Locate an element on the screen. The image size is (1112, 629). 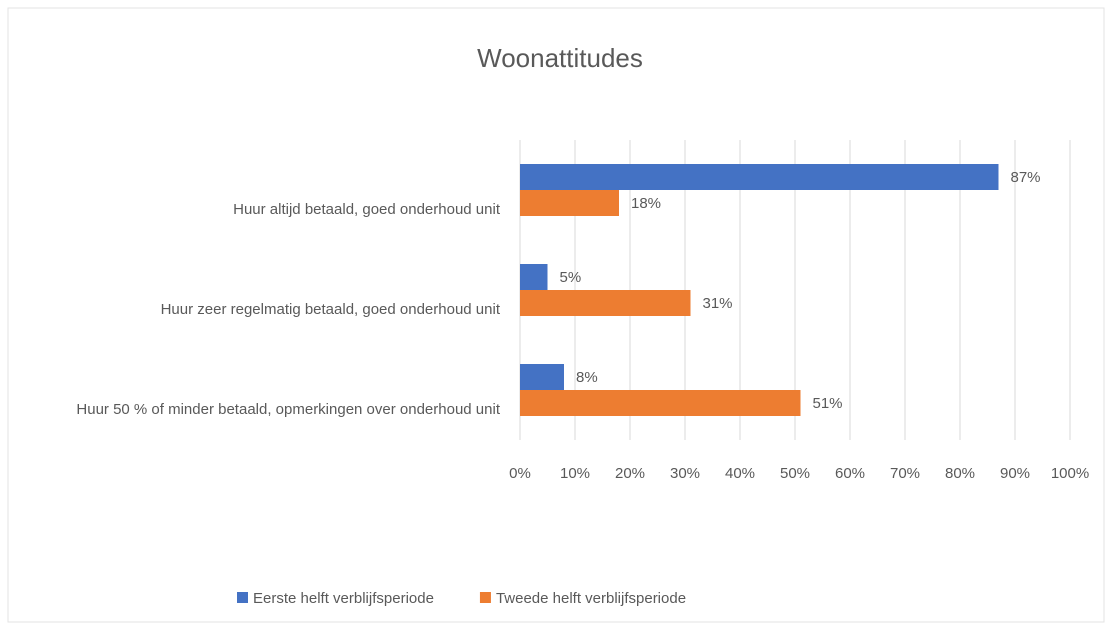
x-tick-label: 20% is located at coordinates (630, 473).